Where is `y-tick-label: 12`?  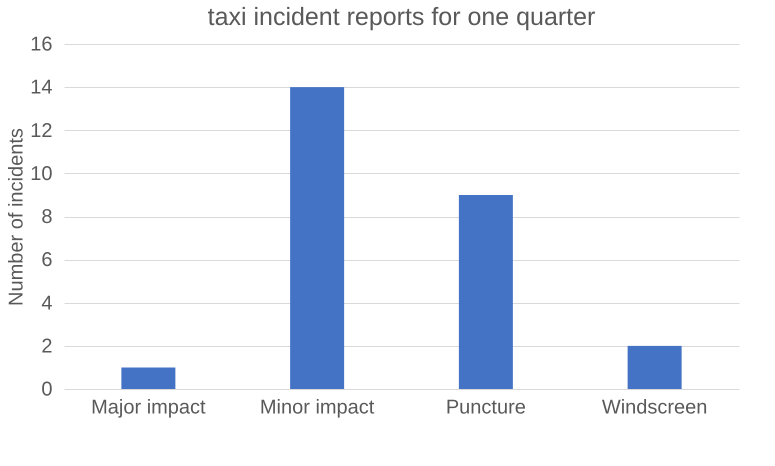
y-tick-label: 12 is located at coordinates (41, 131).